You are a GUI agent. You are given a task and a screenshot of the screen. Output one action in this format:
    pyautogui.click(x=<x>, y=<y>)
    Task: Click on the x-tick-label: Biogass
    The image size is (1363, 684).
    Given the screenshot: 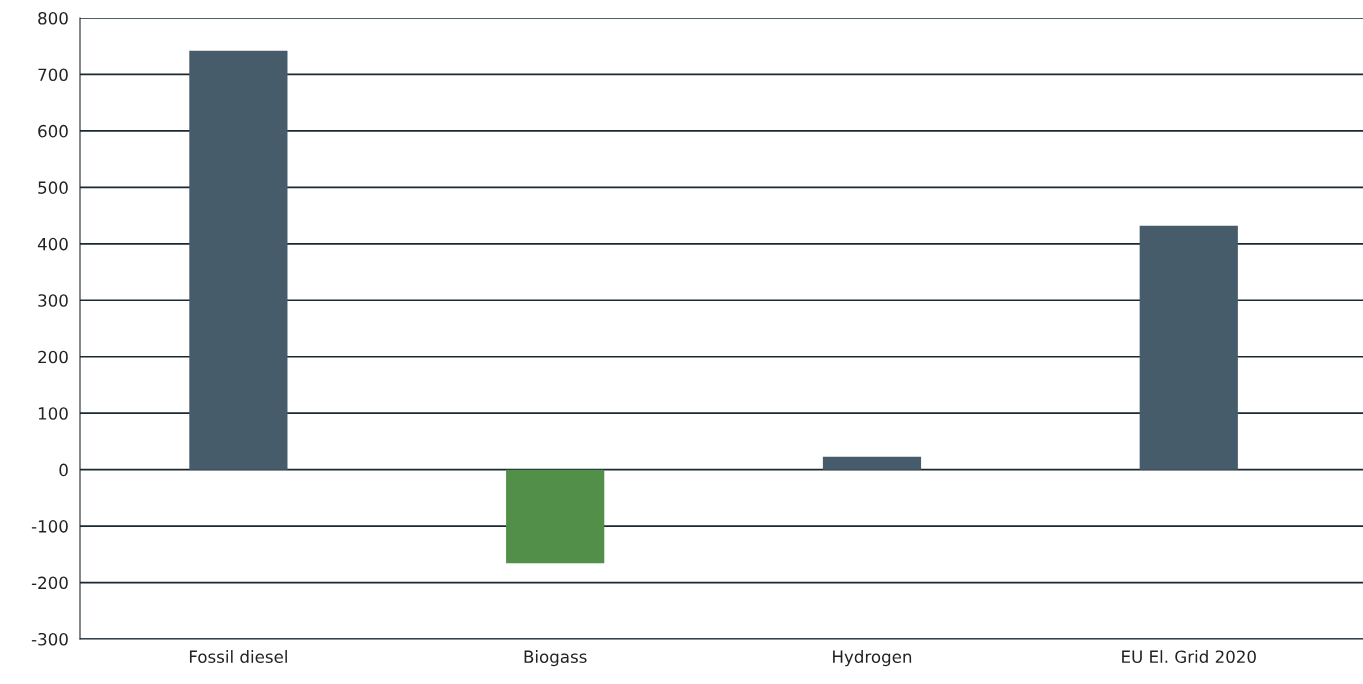 What is the action you would take?
    pyautogui.click(x=555, y=658)
    